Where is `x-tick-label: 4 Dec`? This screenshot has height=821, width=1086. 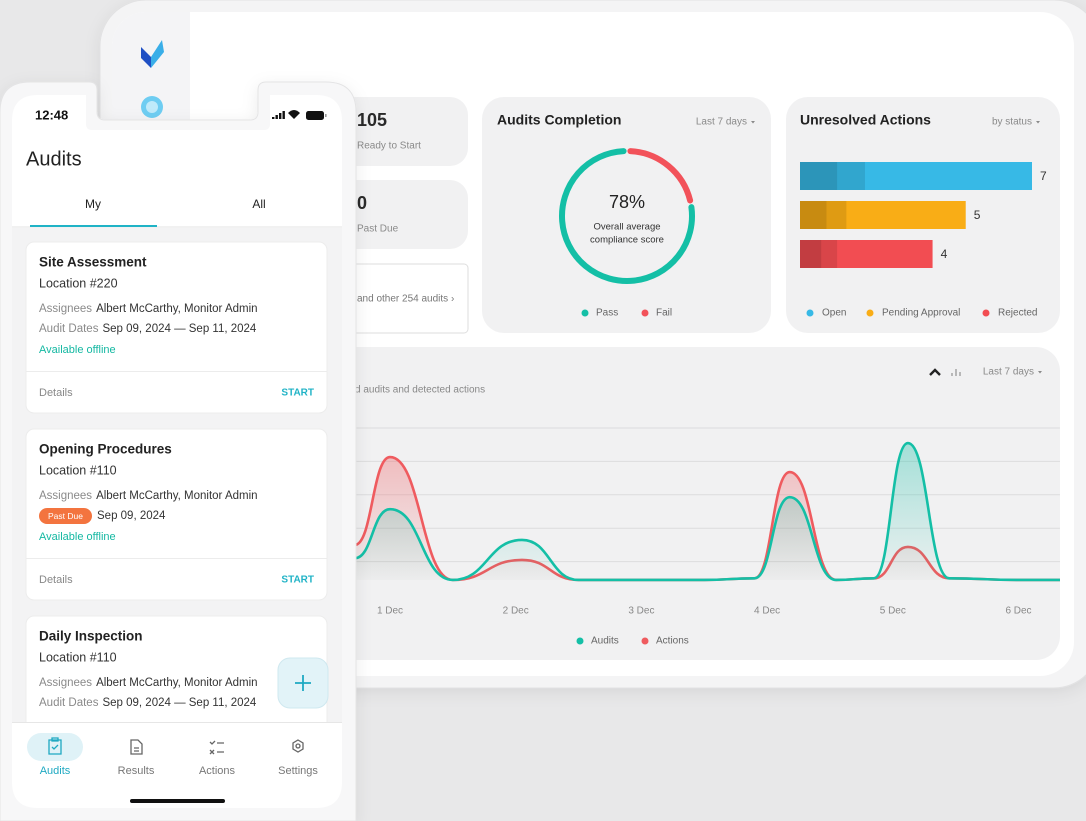 x-tick-label: 4 Dec is located at coordinates (767, 611).